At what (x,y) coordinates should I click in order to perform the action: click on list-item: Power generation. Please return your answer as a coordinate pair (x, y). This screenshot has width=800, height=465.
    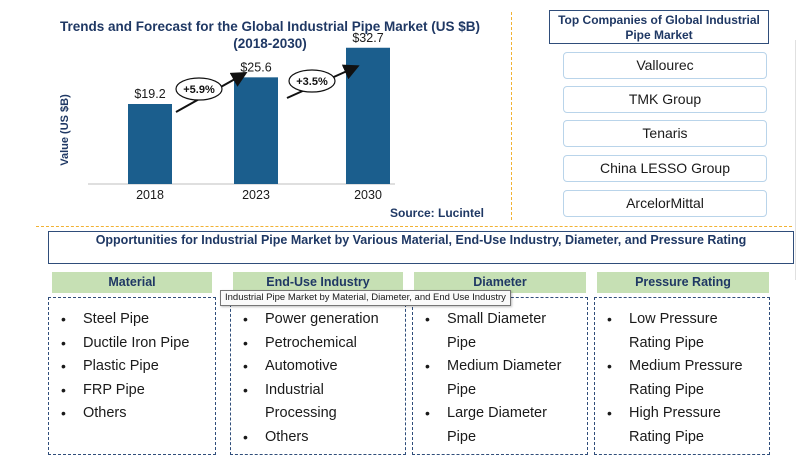
    Looking at the image, I should click on (324, 320).